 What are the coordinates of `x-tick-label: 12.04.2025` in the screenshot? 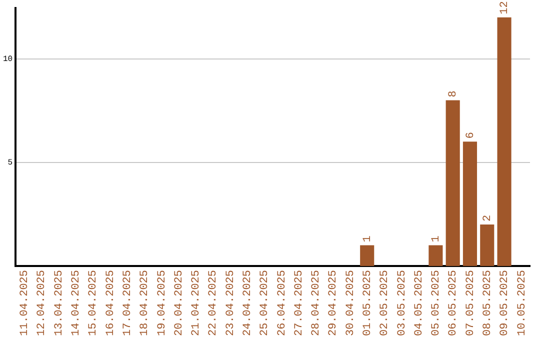 It's located at (42, 303).